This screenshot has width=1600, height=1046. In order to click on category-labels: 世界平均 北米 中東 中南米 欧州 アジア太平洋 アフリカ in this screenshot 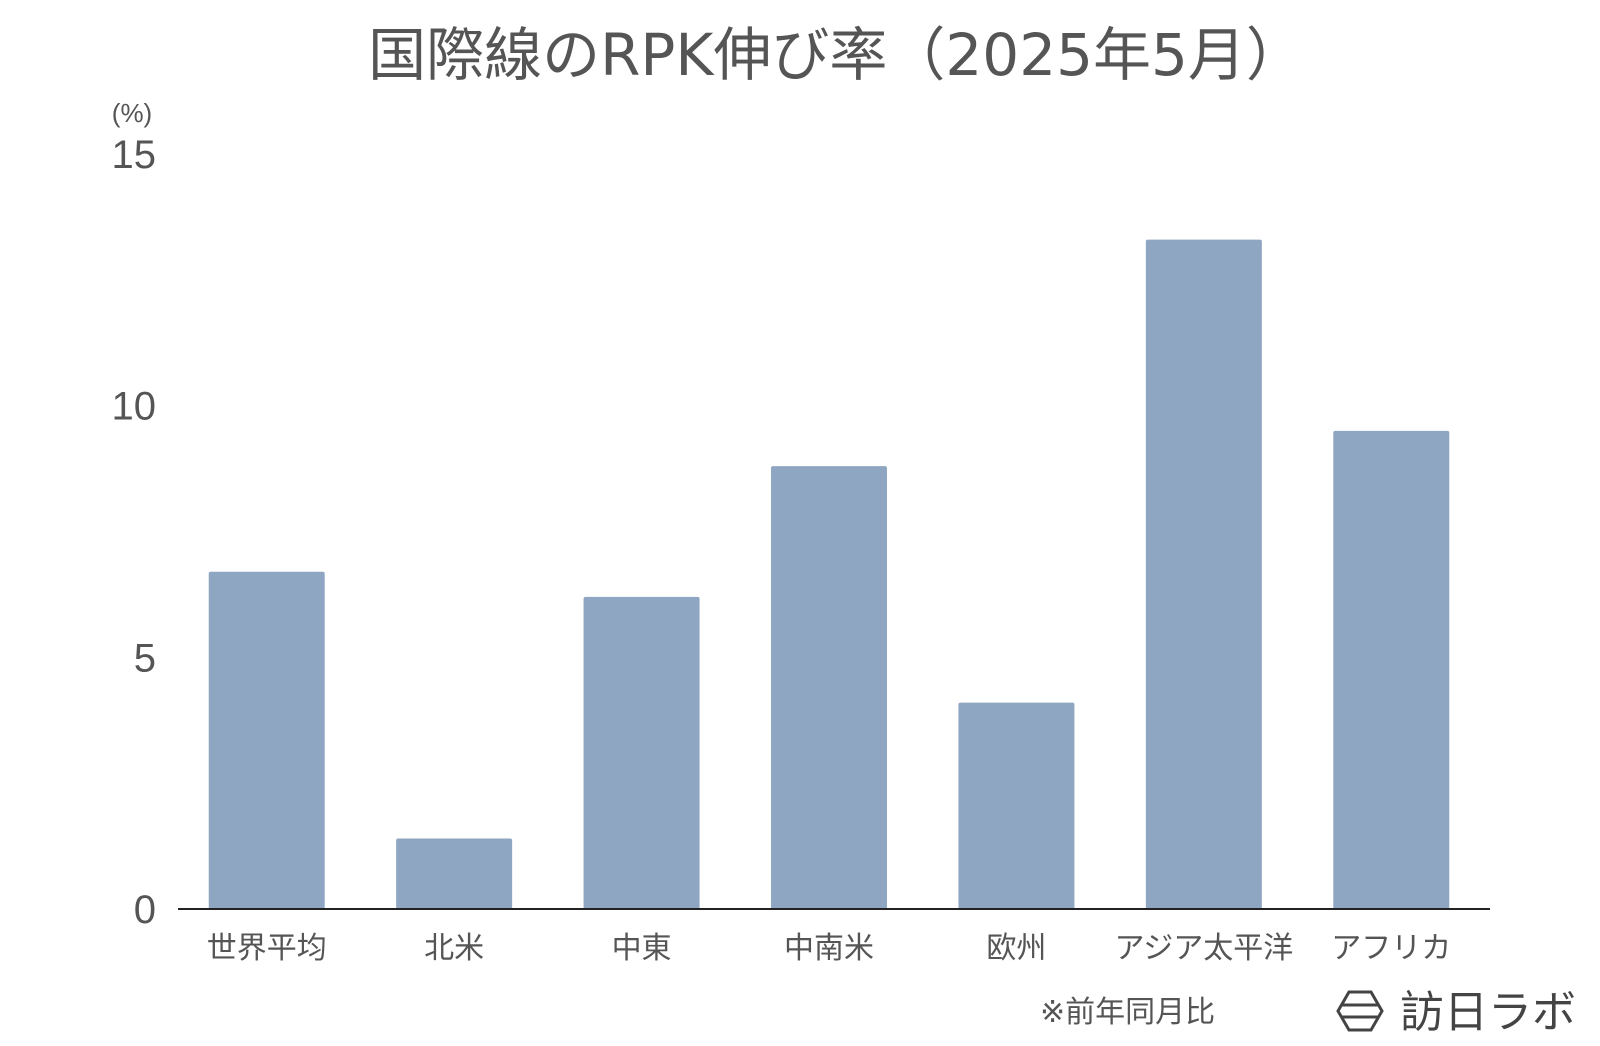, I will do `click(829, 948)`.